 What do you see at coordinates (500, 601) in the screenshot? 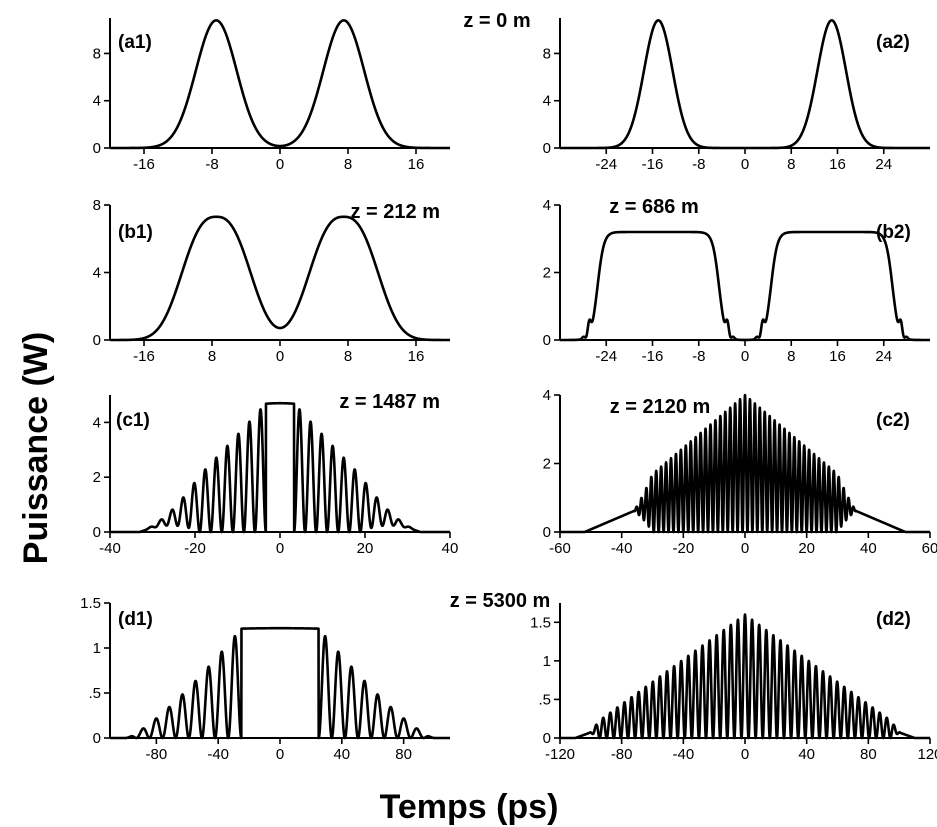
I see `propagation-distance-label: z = 5300 m` at bounding box center [500, 601].